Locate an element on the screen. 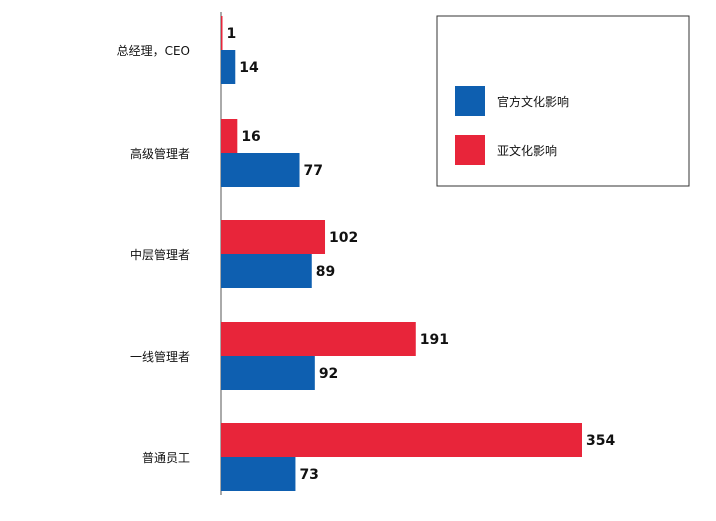  category-label: 中层管理者 is located at coordinates (160, 254).